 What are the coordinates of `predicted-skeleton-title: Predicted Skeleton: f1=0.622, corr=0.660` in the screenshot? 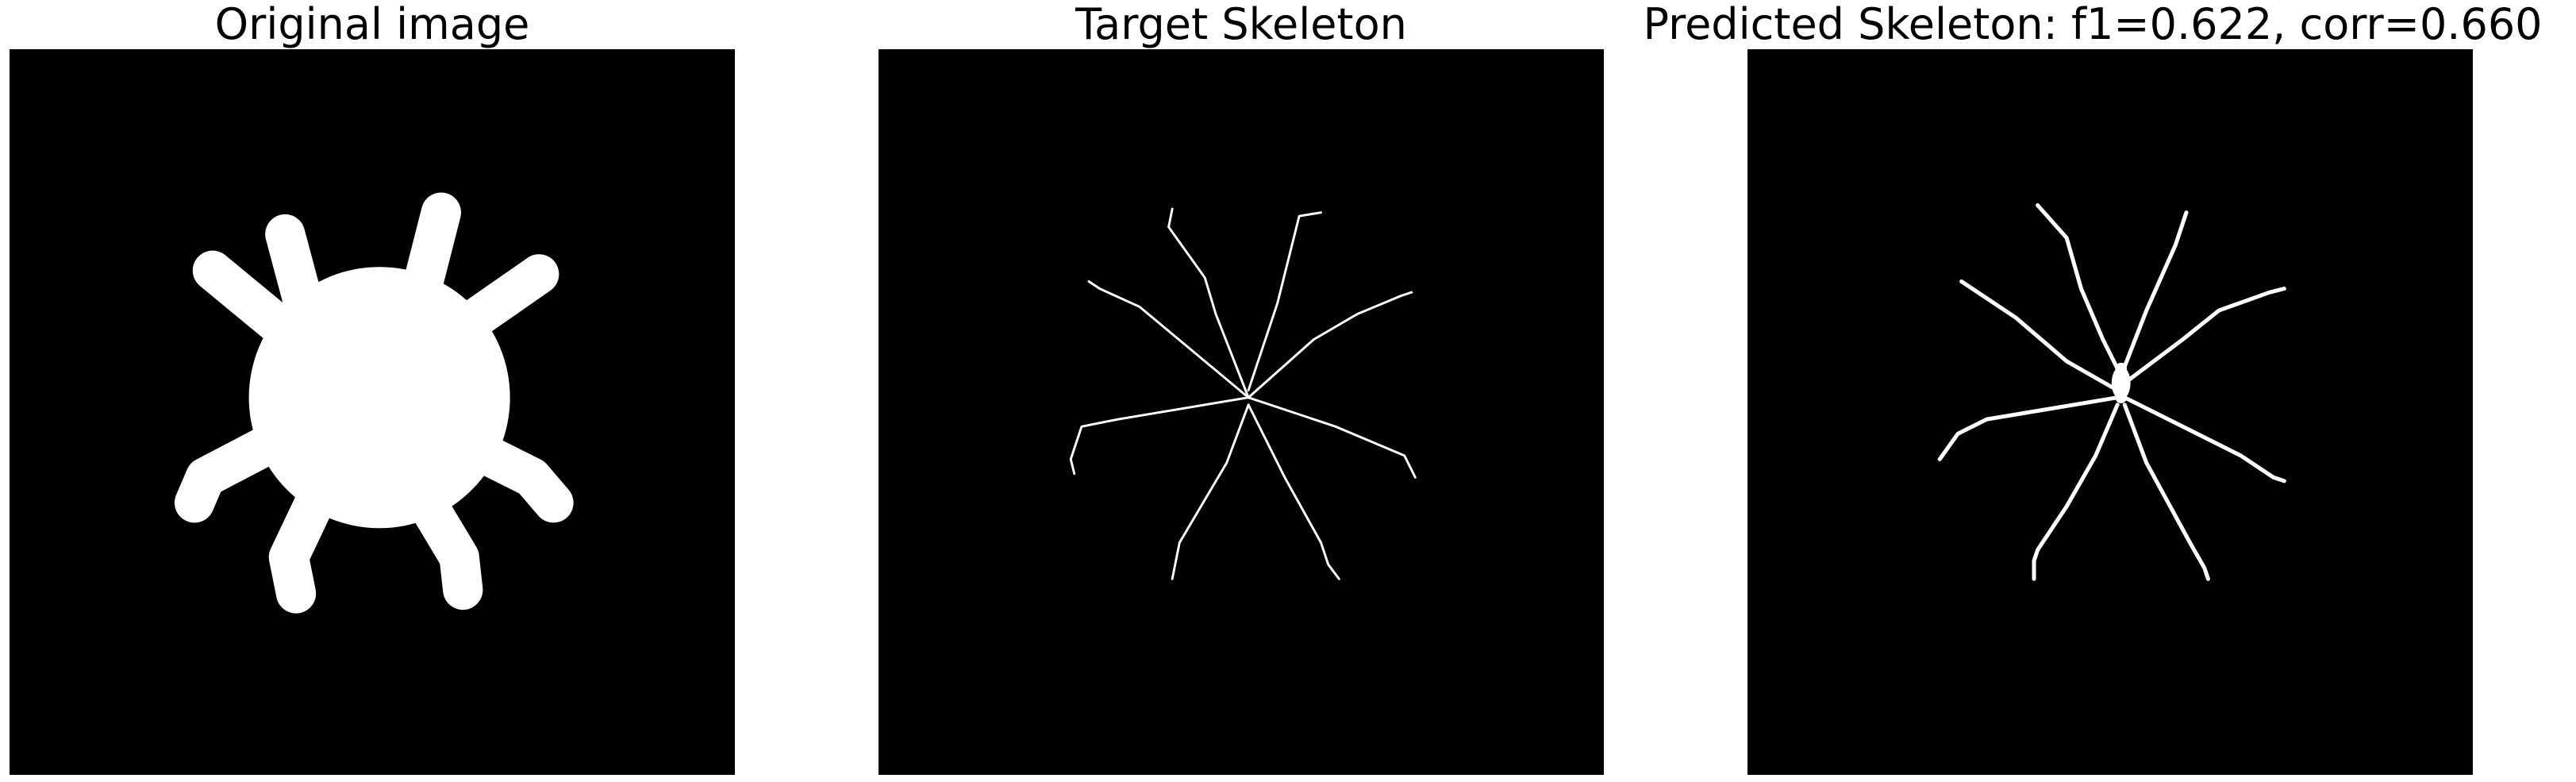 It's located at (2092, 24).